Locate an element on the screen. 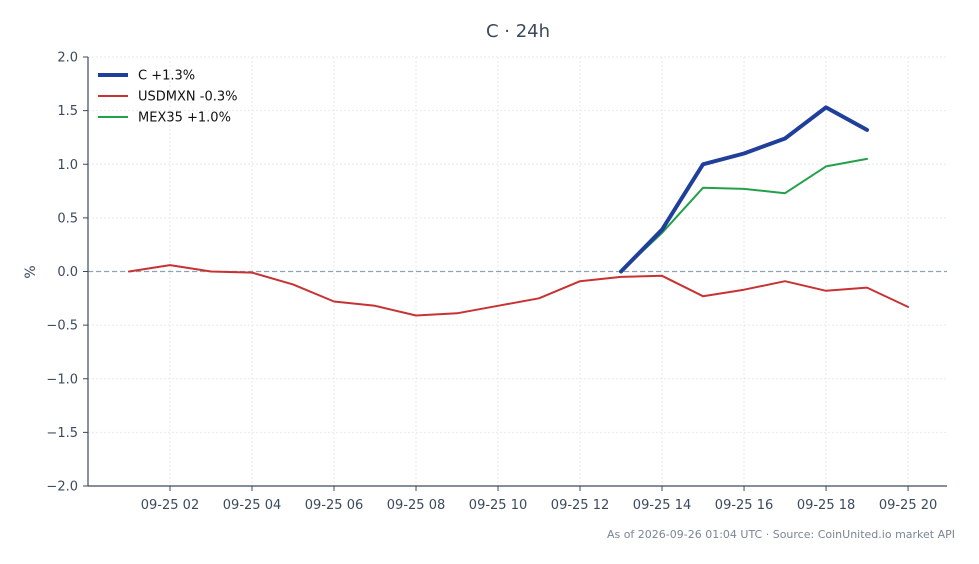  y-tick-label: −0.5 is located at coordinates (62, 326).